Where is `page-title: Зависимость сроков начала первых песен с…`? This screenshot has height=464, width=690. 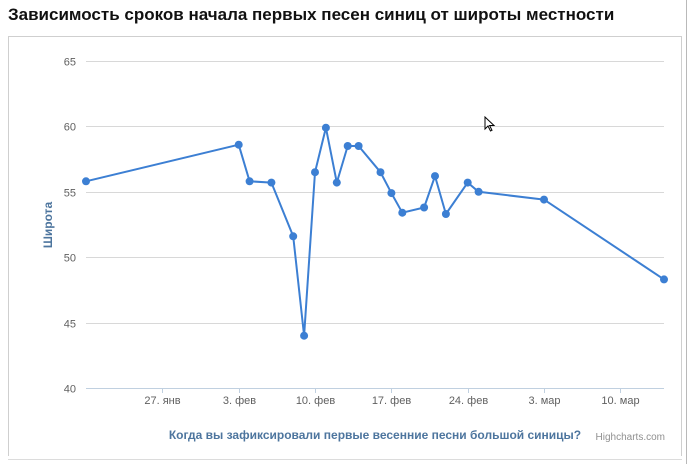
page-title: Зависимость сроков начала первых песен с… is located at coordinates (311, 14).